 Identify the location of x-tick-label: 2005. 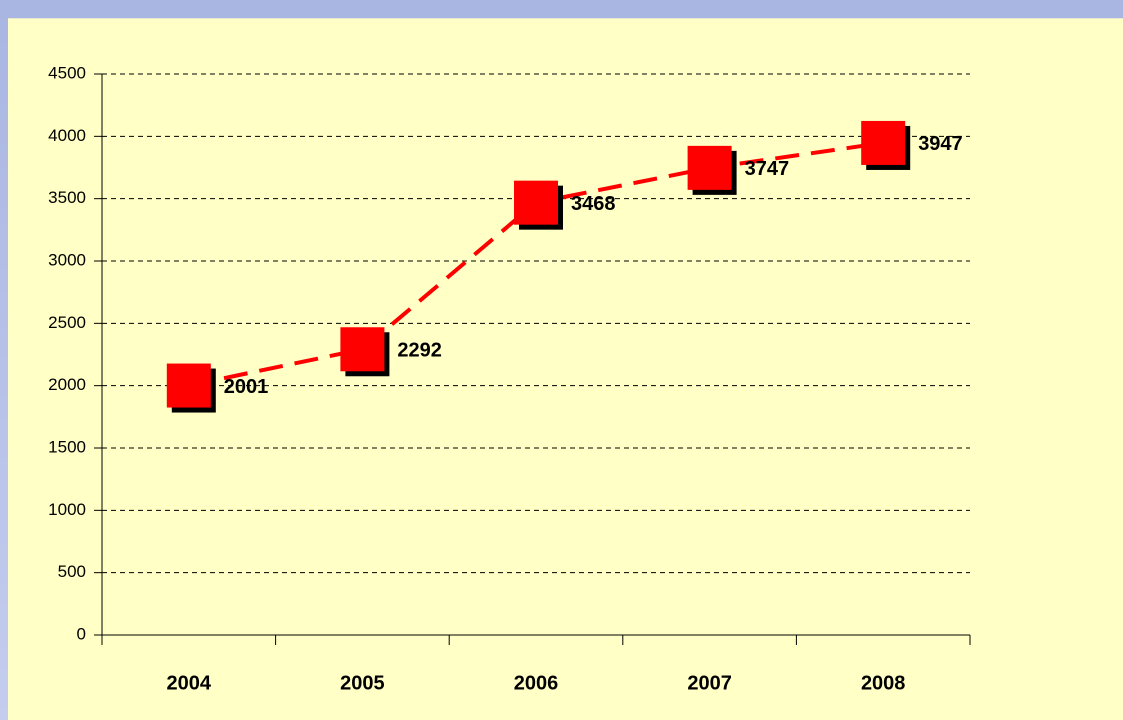
(362, 683).